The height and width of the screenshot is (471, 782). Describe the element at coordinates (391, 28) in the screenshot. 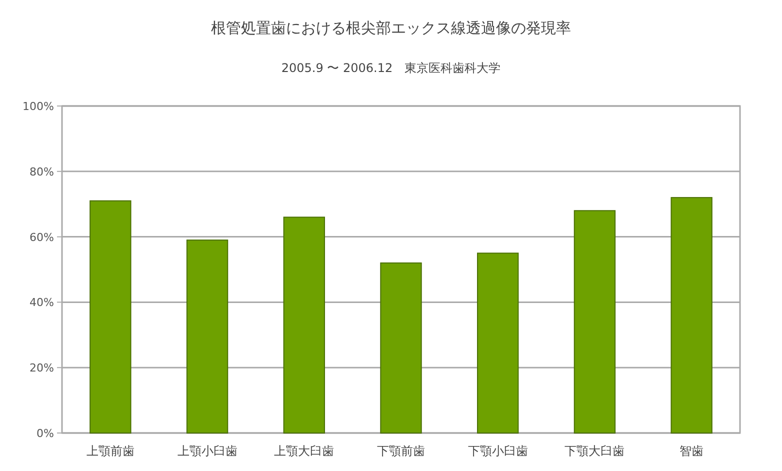

I see `title: 根管処置歯における根尖部エックス線透過像の発現率` at that location.